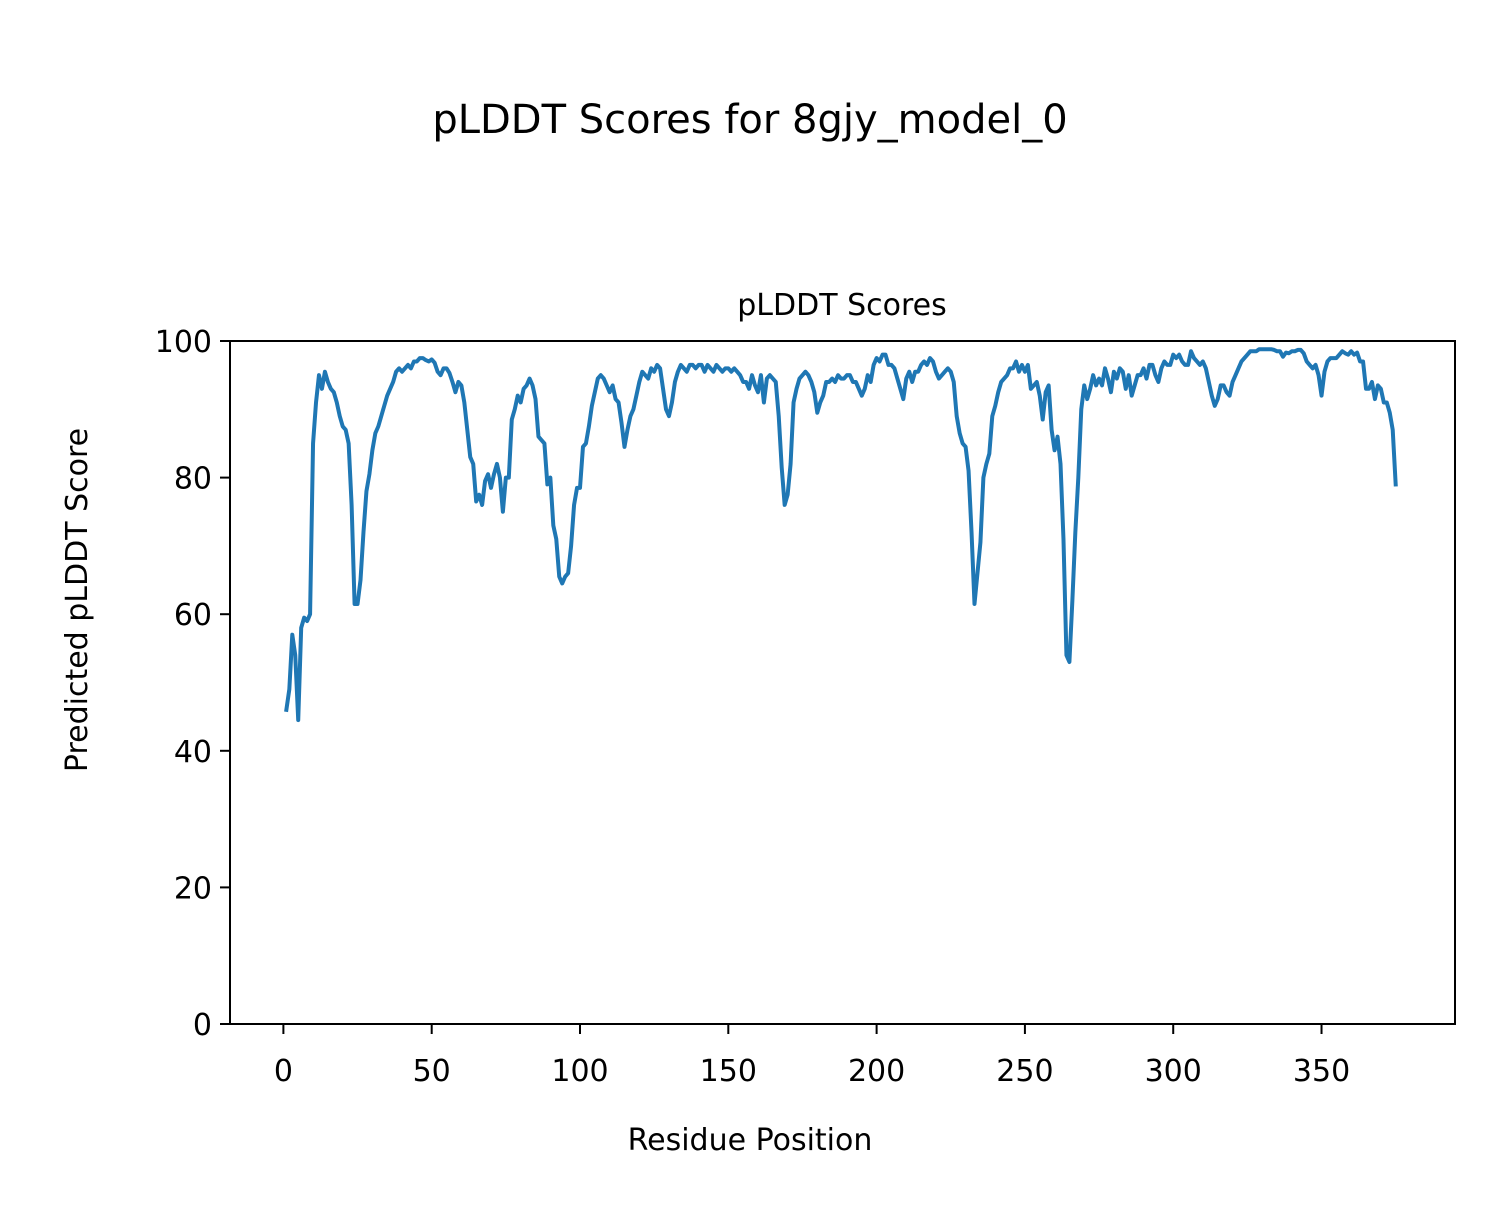 This screenshot has width=1500, height=1205. I want to click on x-tick-label: 150, so click(728, 1071).